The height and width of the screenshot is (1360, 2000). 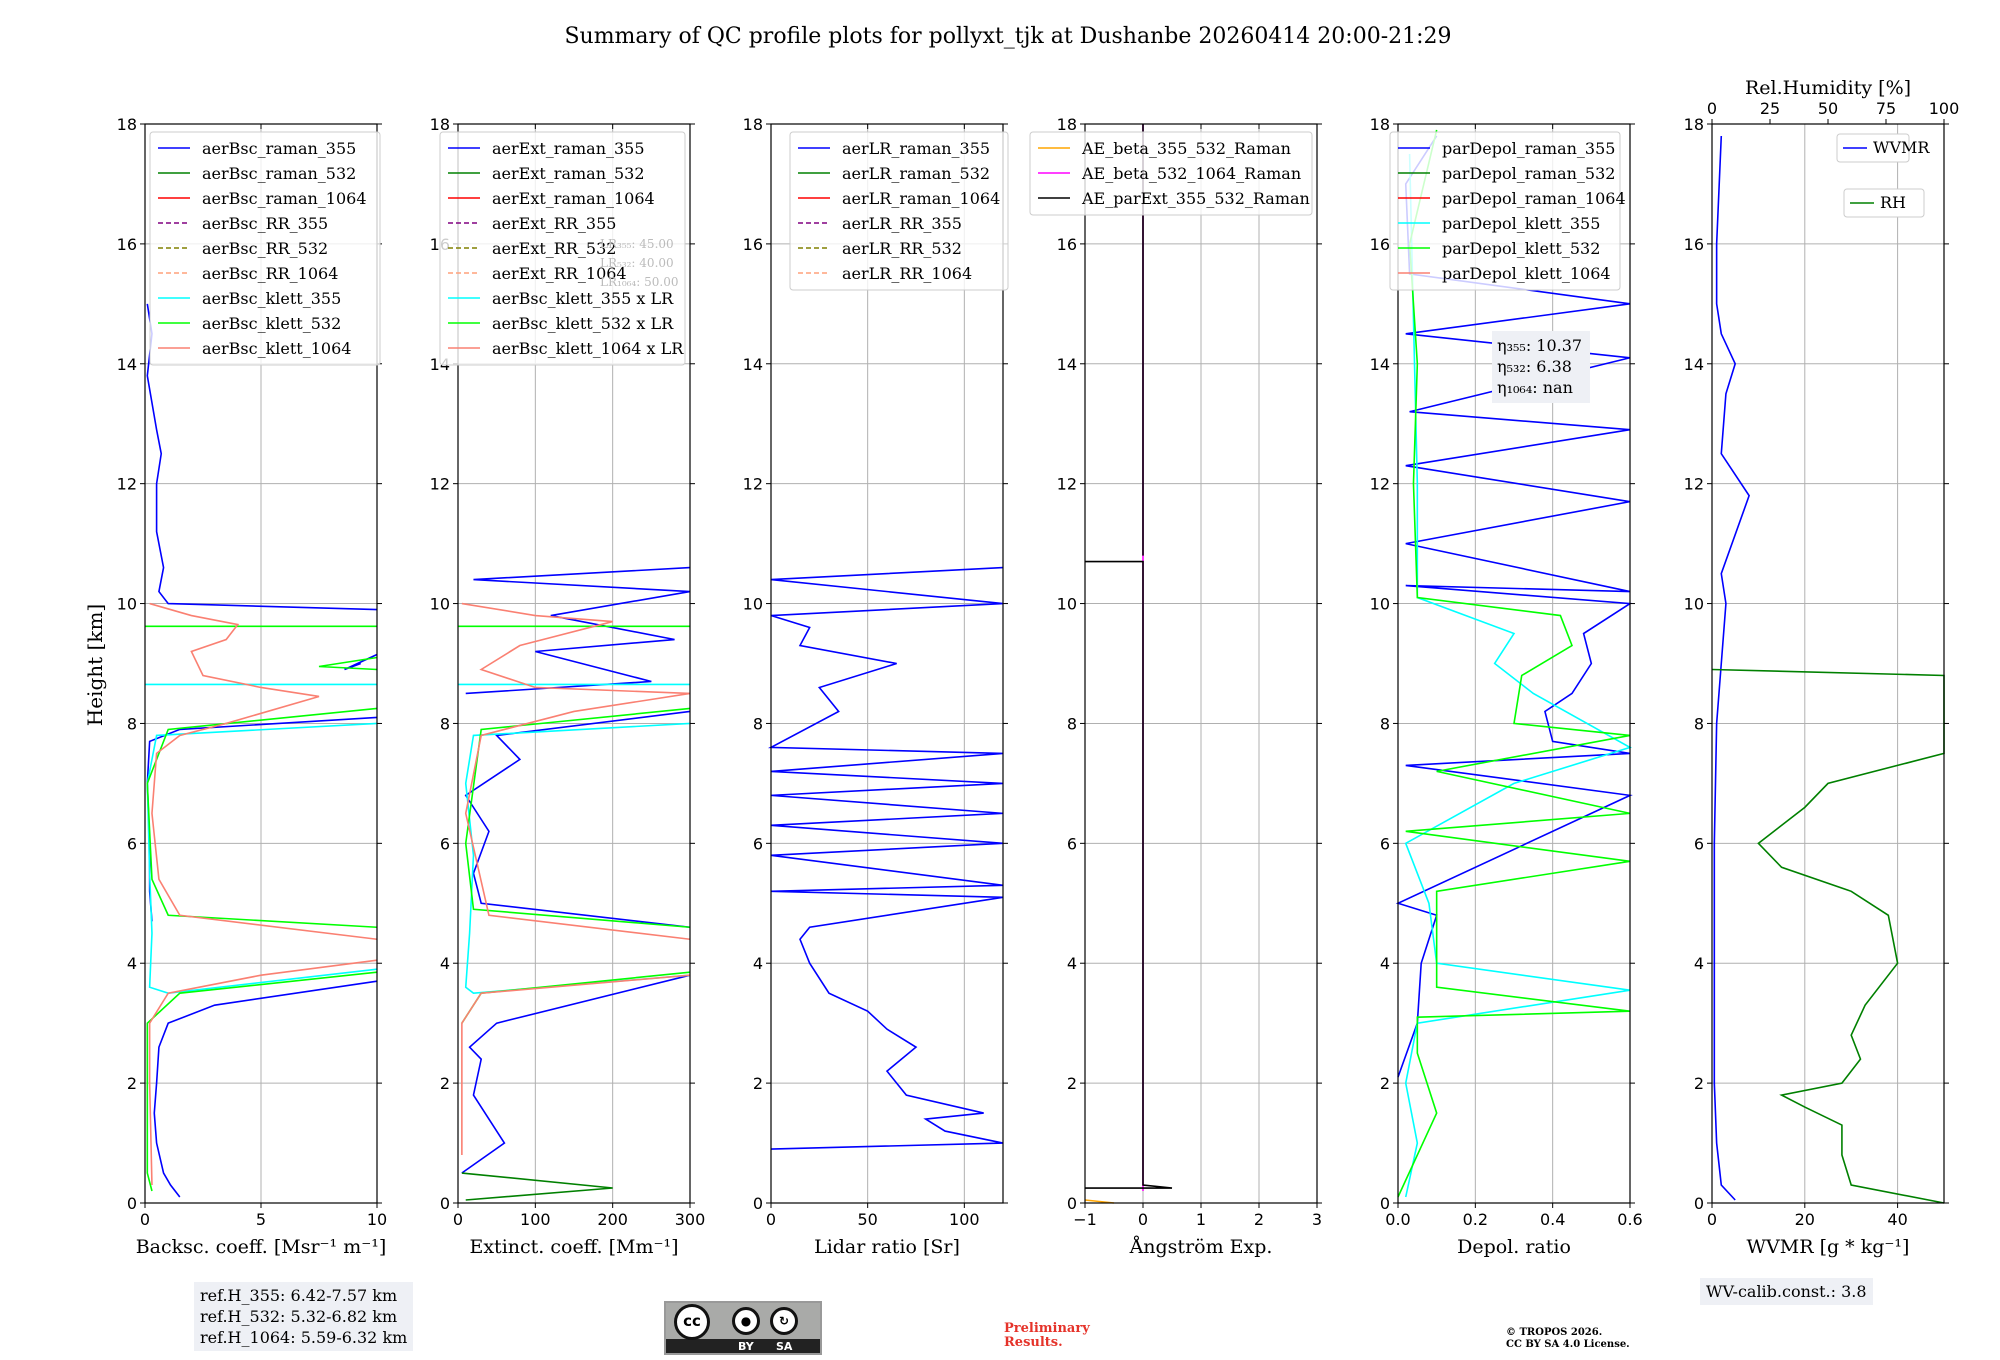 What do you see at coordinates (1033, 1342) in the screenshot?
I see `preliminary-line-2: Results.` at bounding box center [1033, 1342].